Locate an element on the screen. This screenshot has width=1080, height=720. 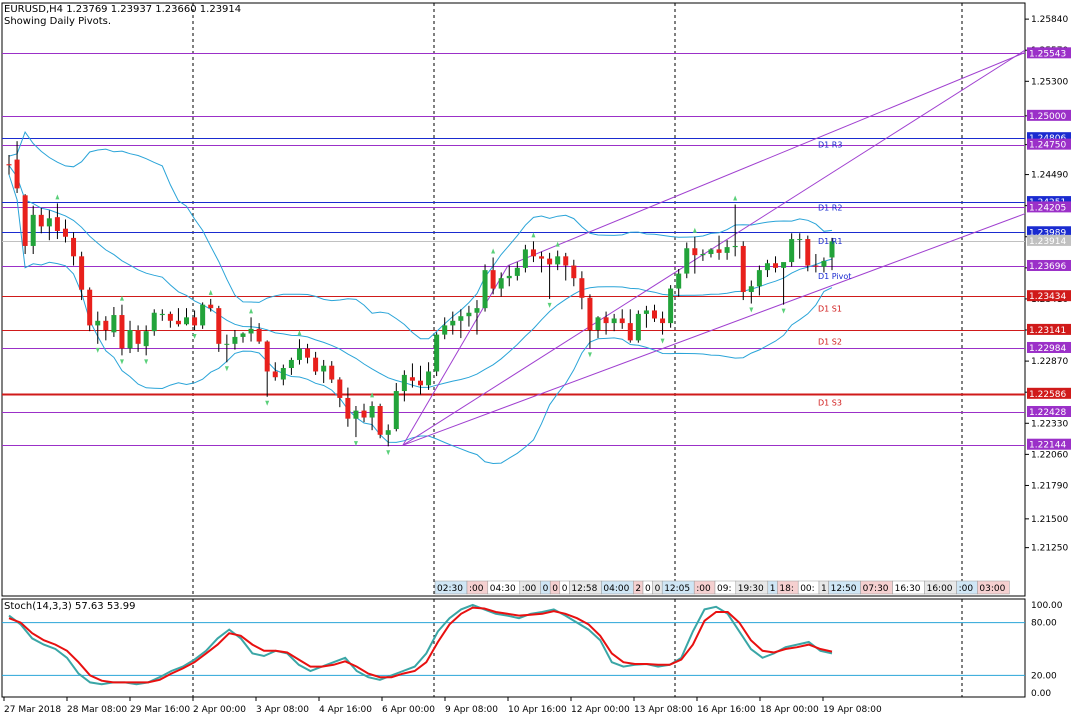
session-label: 1 is located at coordinates (773, 589).